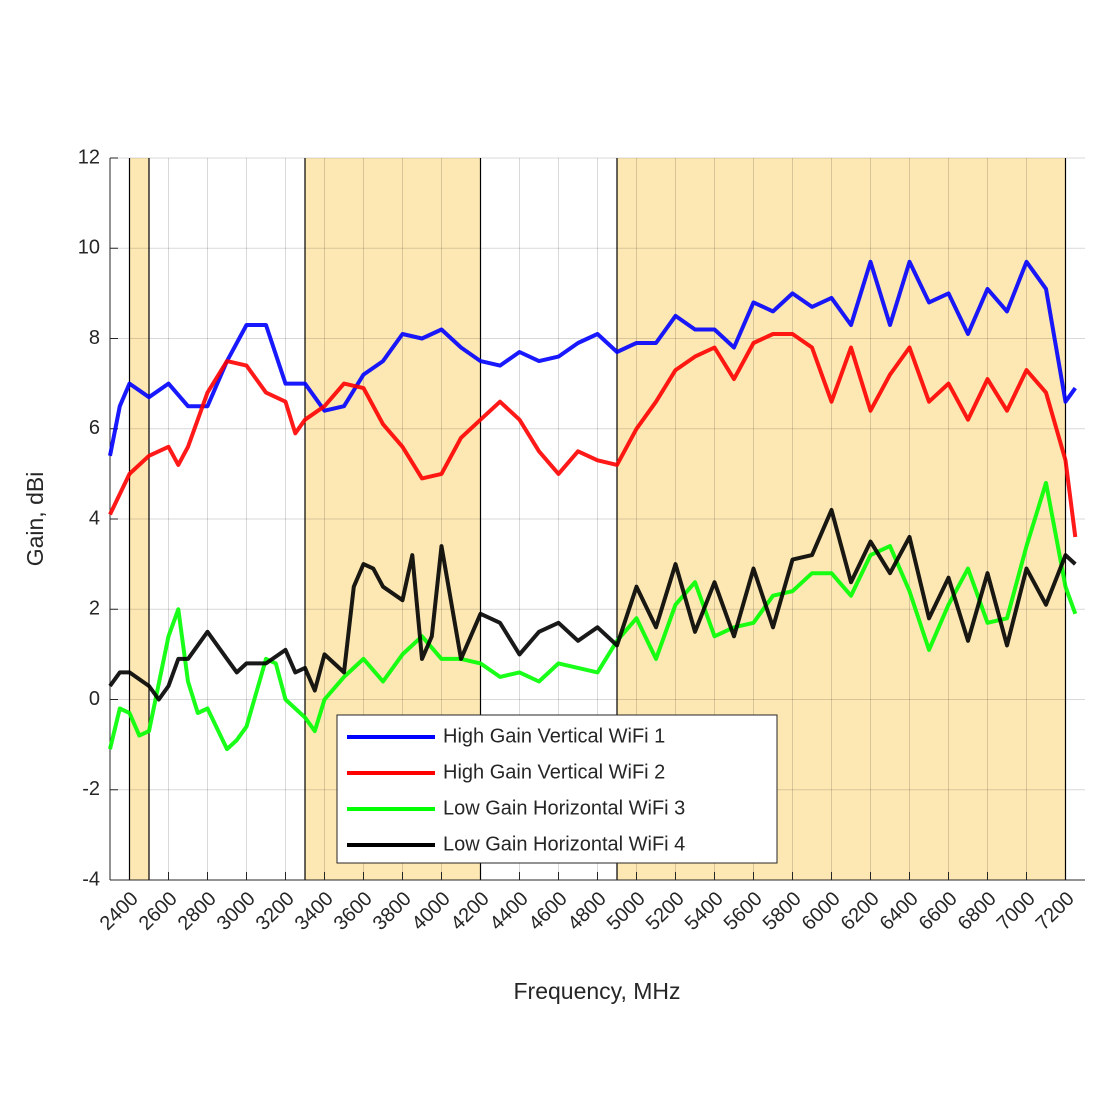 This screenshot has height=1100, width=1100. What do you see at coordinates (704, 911) in the screenshot?
I see `x-tick-label: 5400` at bounding box center [704, 911].